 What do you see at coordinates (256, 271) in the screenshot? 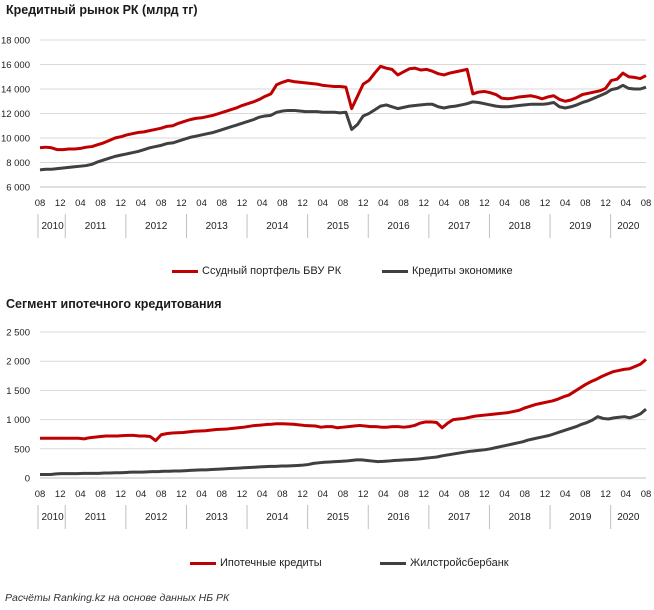
I see `legend-item: Ссудный портфель БВУ РК` at bounding box center [256, 271].